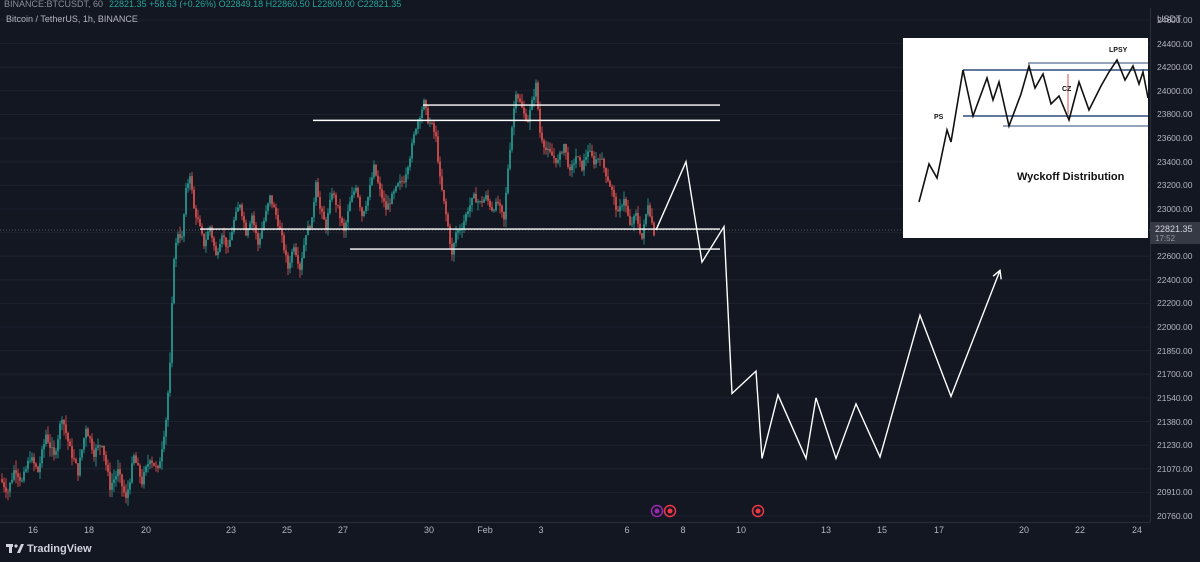 Image resolution: width=1200 pixels, height=562 pixels. I want to click on price-tick-label: 24600.00, so click(1175, 20).